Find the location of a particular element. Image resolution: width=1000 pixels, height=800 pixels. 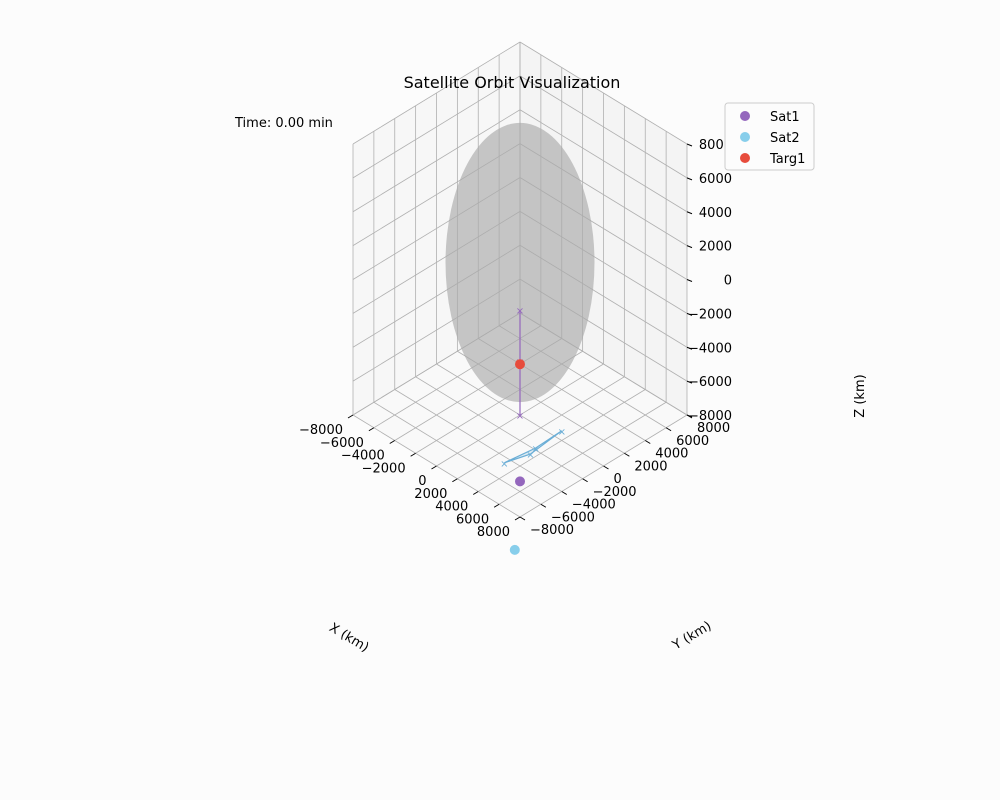

y-tick-label: 8000 is located at coordinates (713, 428).